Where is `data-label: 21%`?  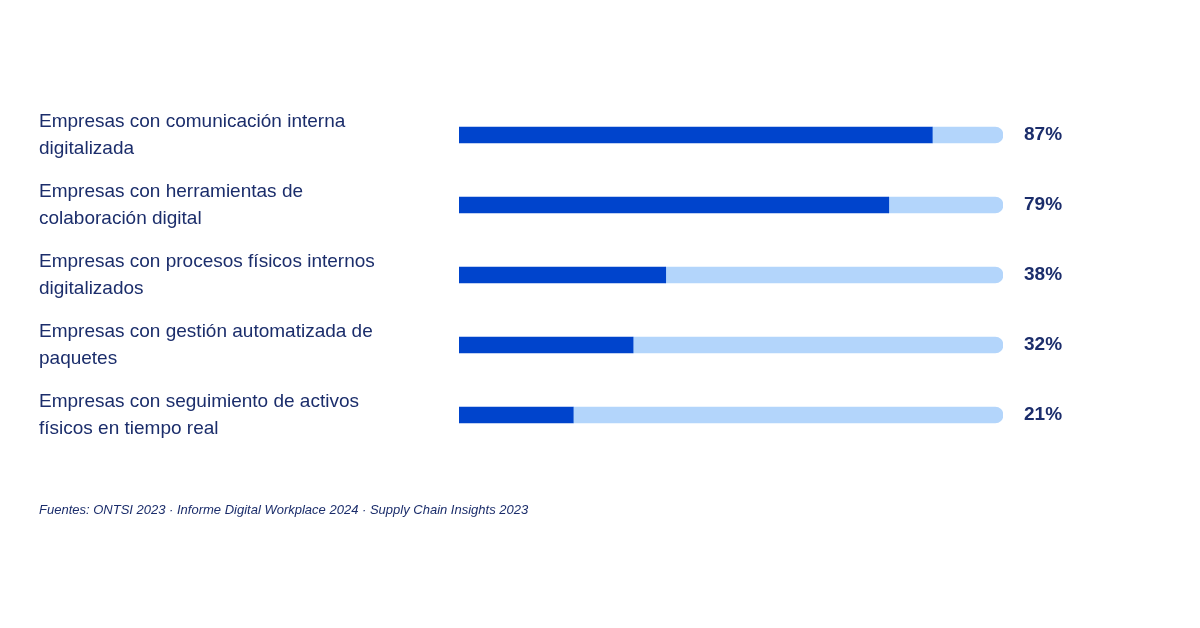 data-label: 21% is located at coordinates (1043, 414).